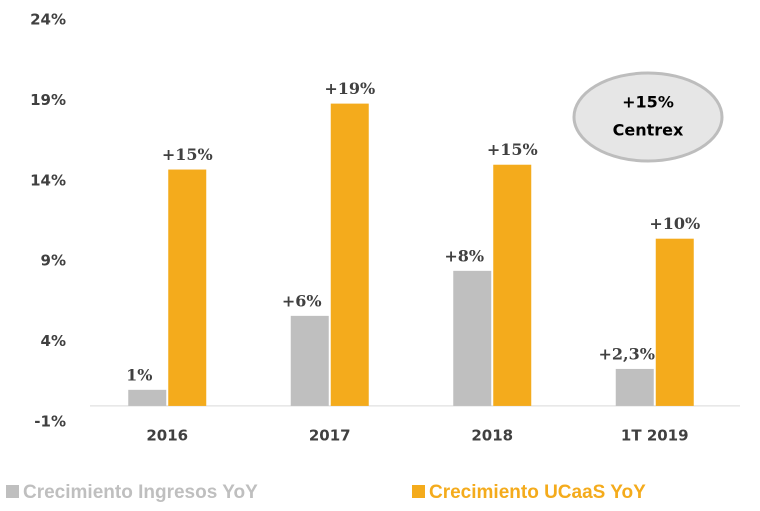  What do you see at coordinates (464, 255) in the screenshot?
I see `value-label: +8%` at bounding box center [464, 255].